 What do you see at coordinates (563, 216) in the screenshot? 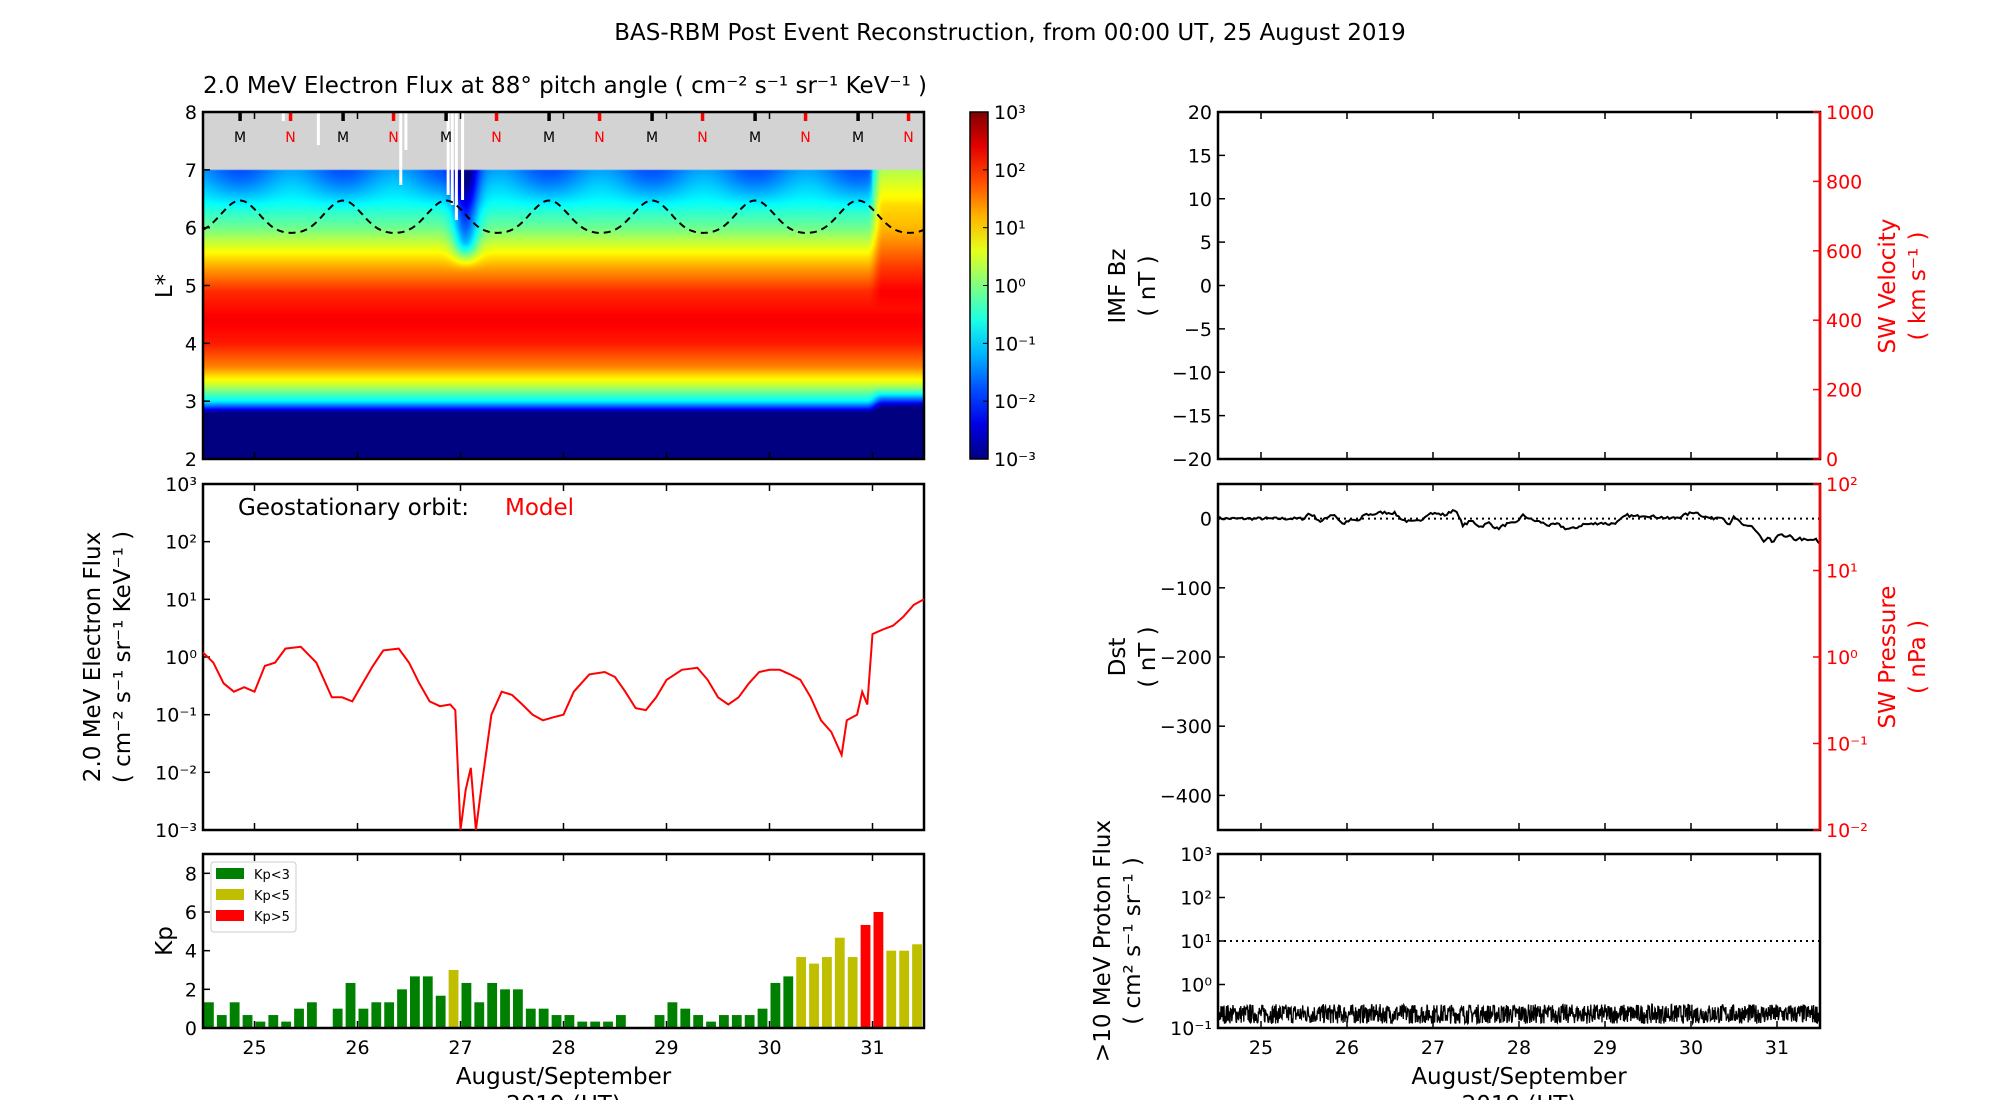
I see `geostationary-lstar-line` at bounding box center [563, 216].